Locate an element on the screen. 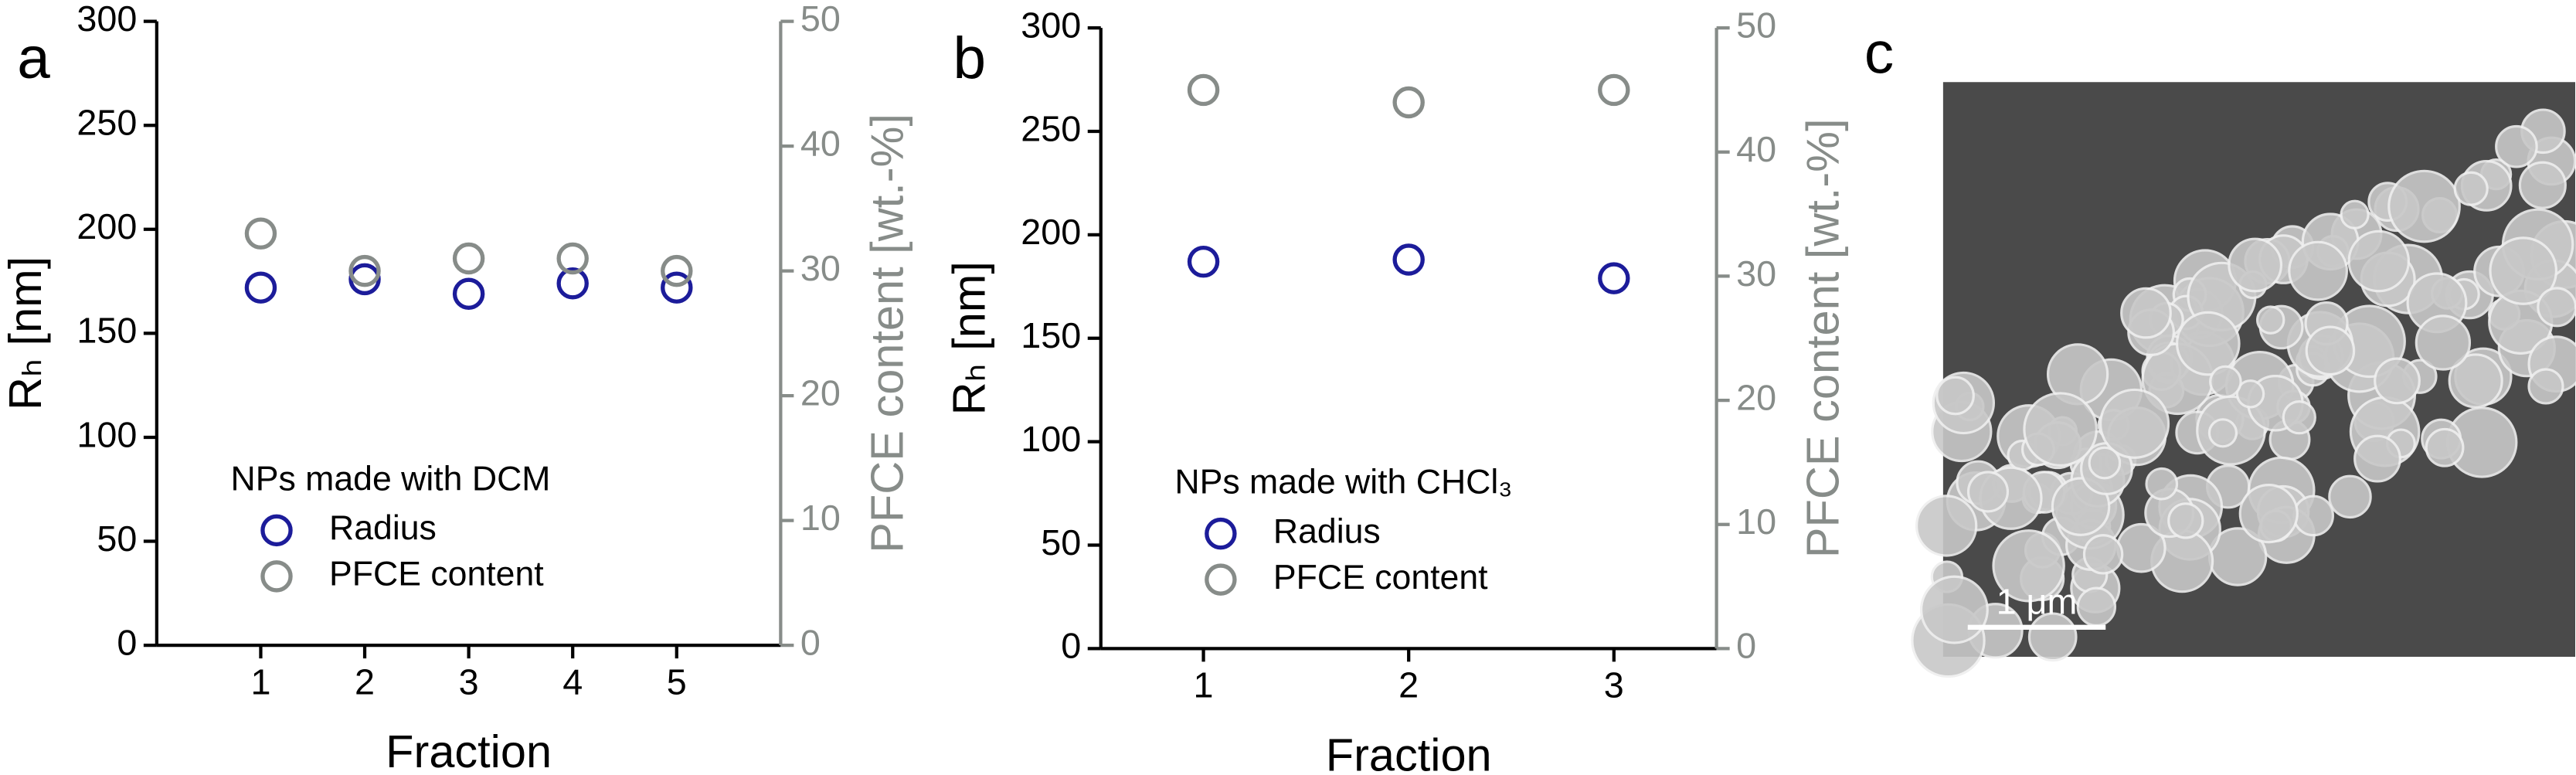  panel-label: a is located at coordinates (33, 58).